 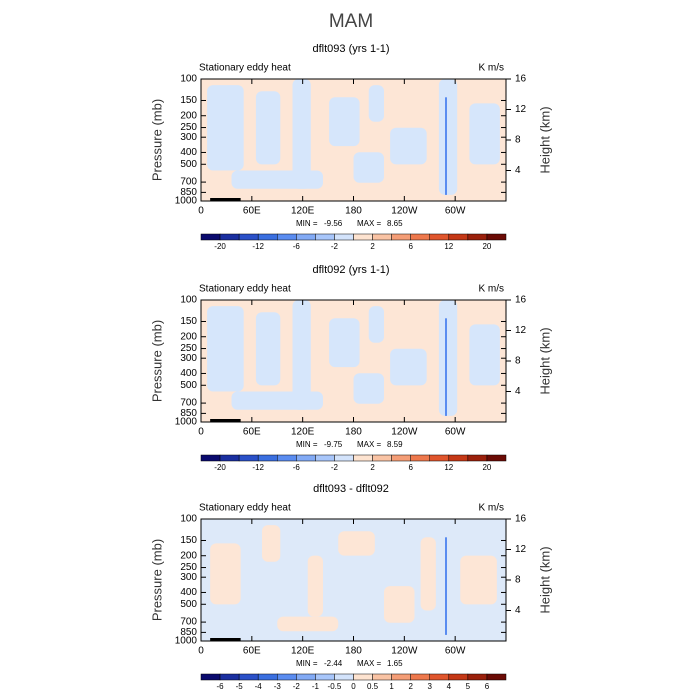 I want to click on max-label: MAX =, so click(x=369, y=223).